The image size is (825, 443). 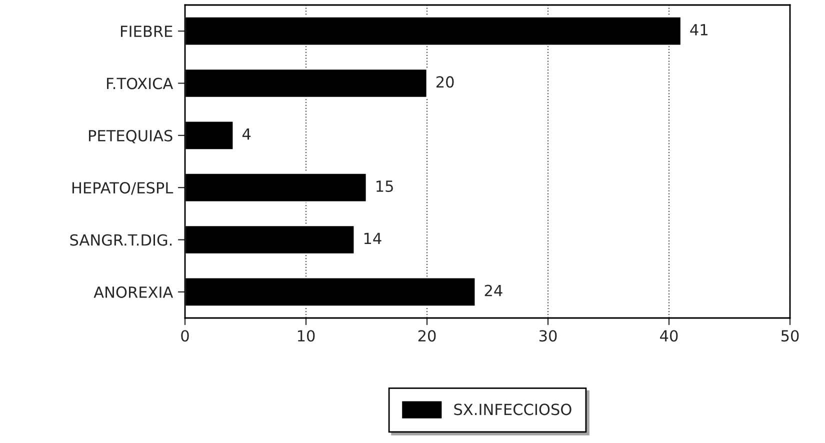 What do you see at coordinates (548, 336) in the screenshot?
I see `x-tick-label: 30` at bounding box center [548, 336].